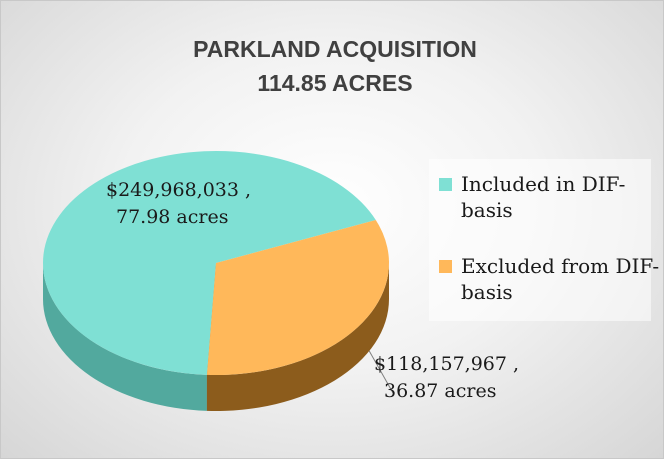 The image size is (664, 459). I want to click on data-label: 77.98 acres, so click(172, 217).